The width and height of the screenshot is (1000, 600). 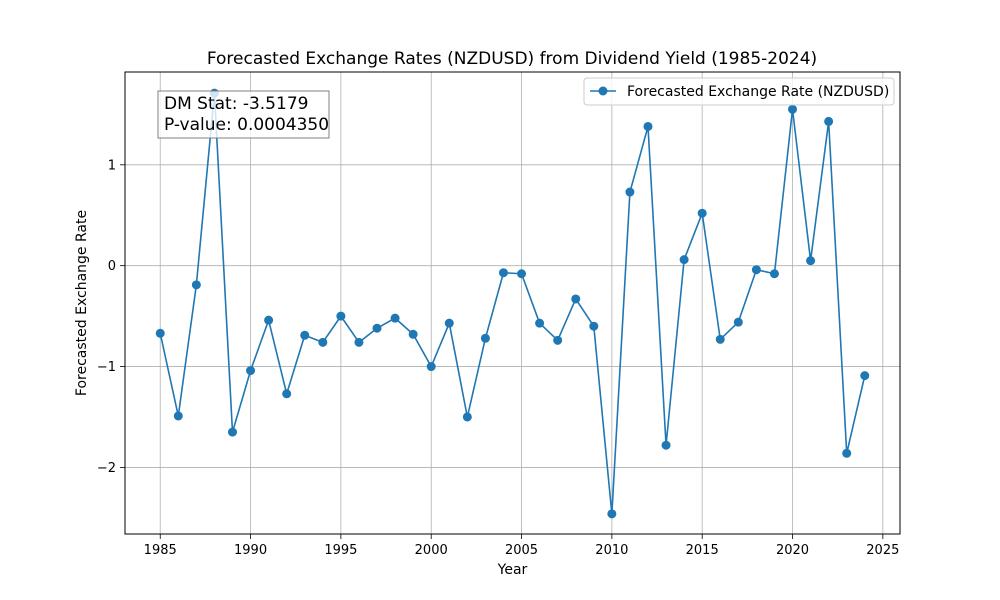 I want to click on y-tick-label: 1, so click(x=112, y=165).